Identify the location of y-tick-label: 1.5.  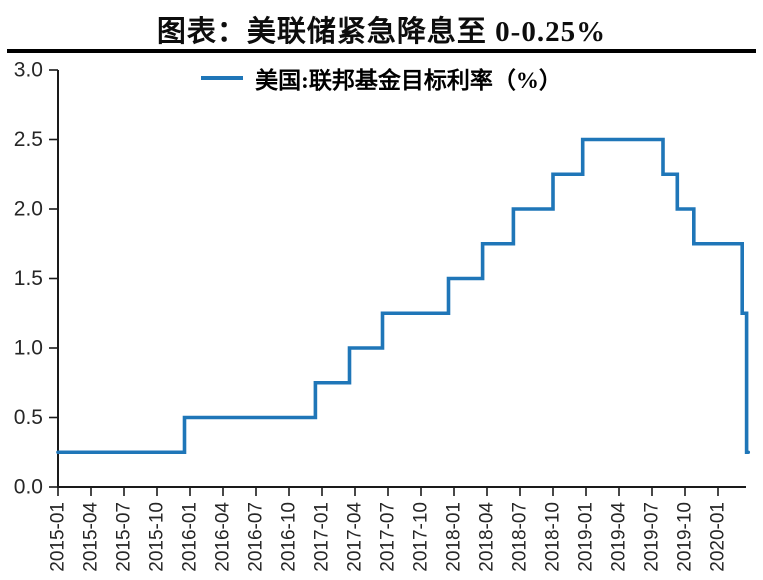
(28, 278).